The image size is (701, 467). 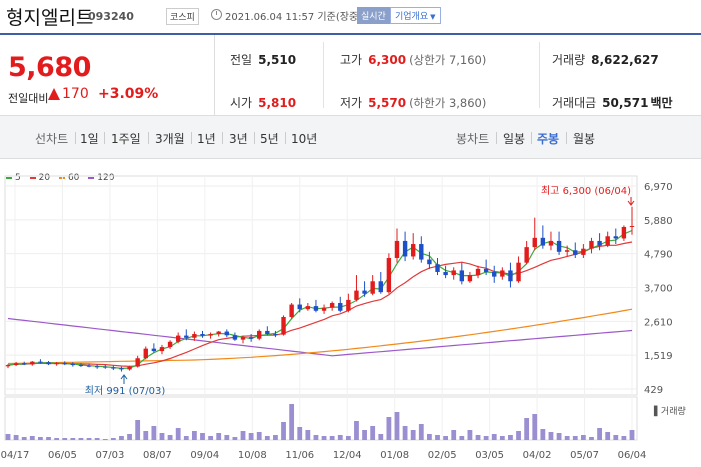 I want to click on prev-close-label: 전일, so click(x=241, y=60).